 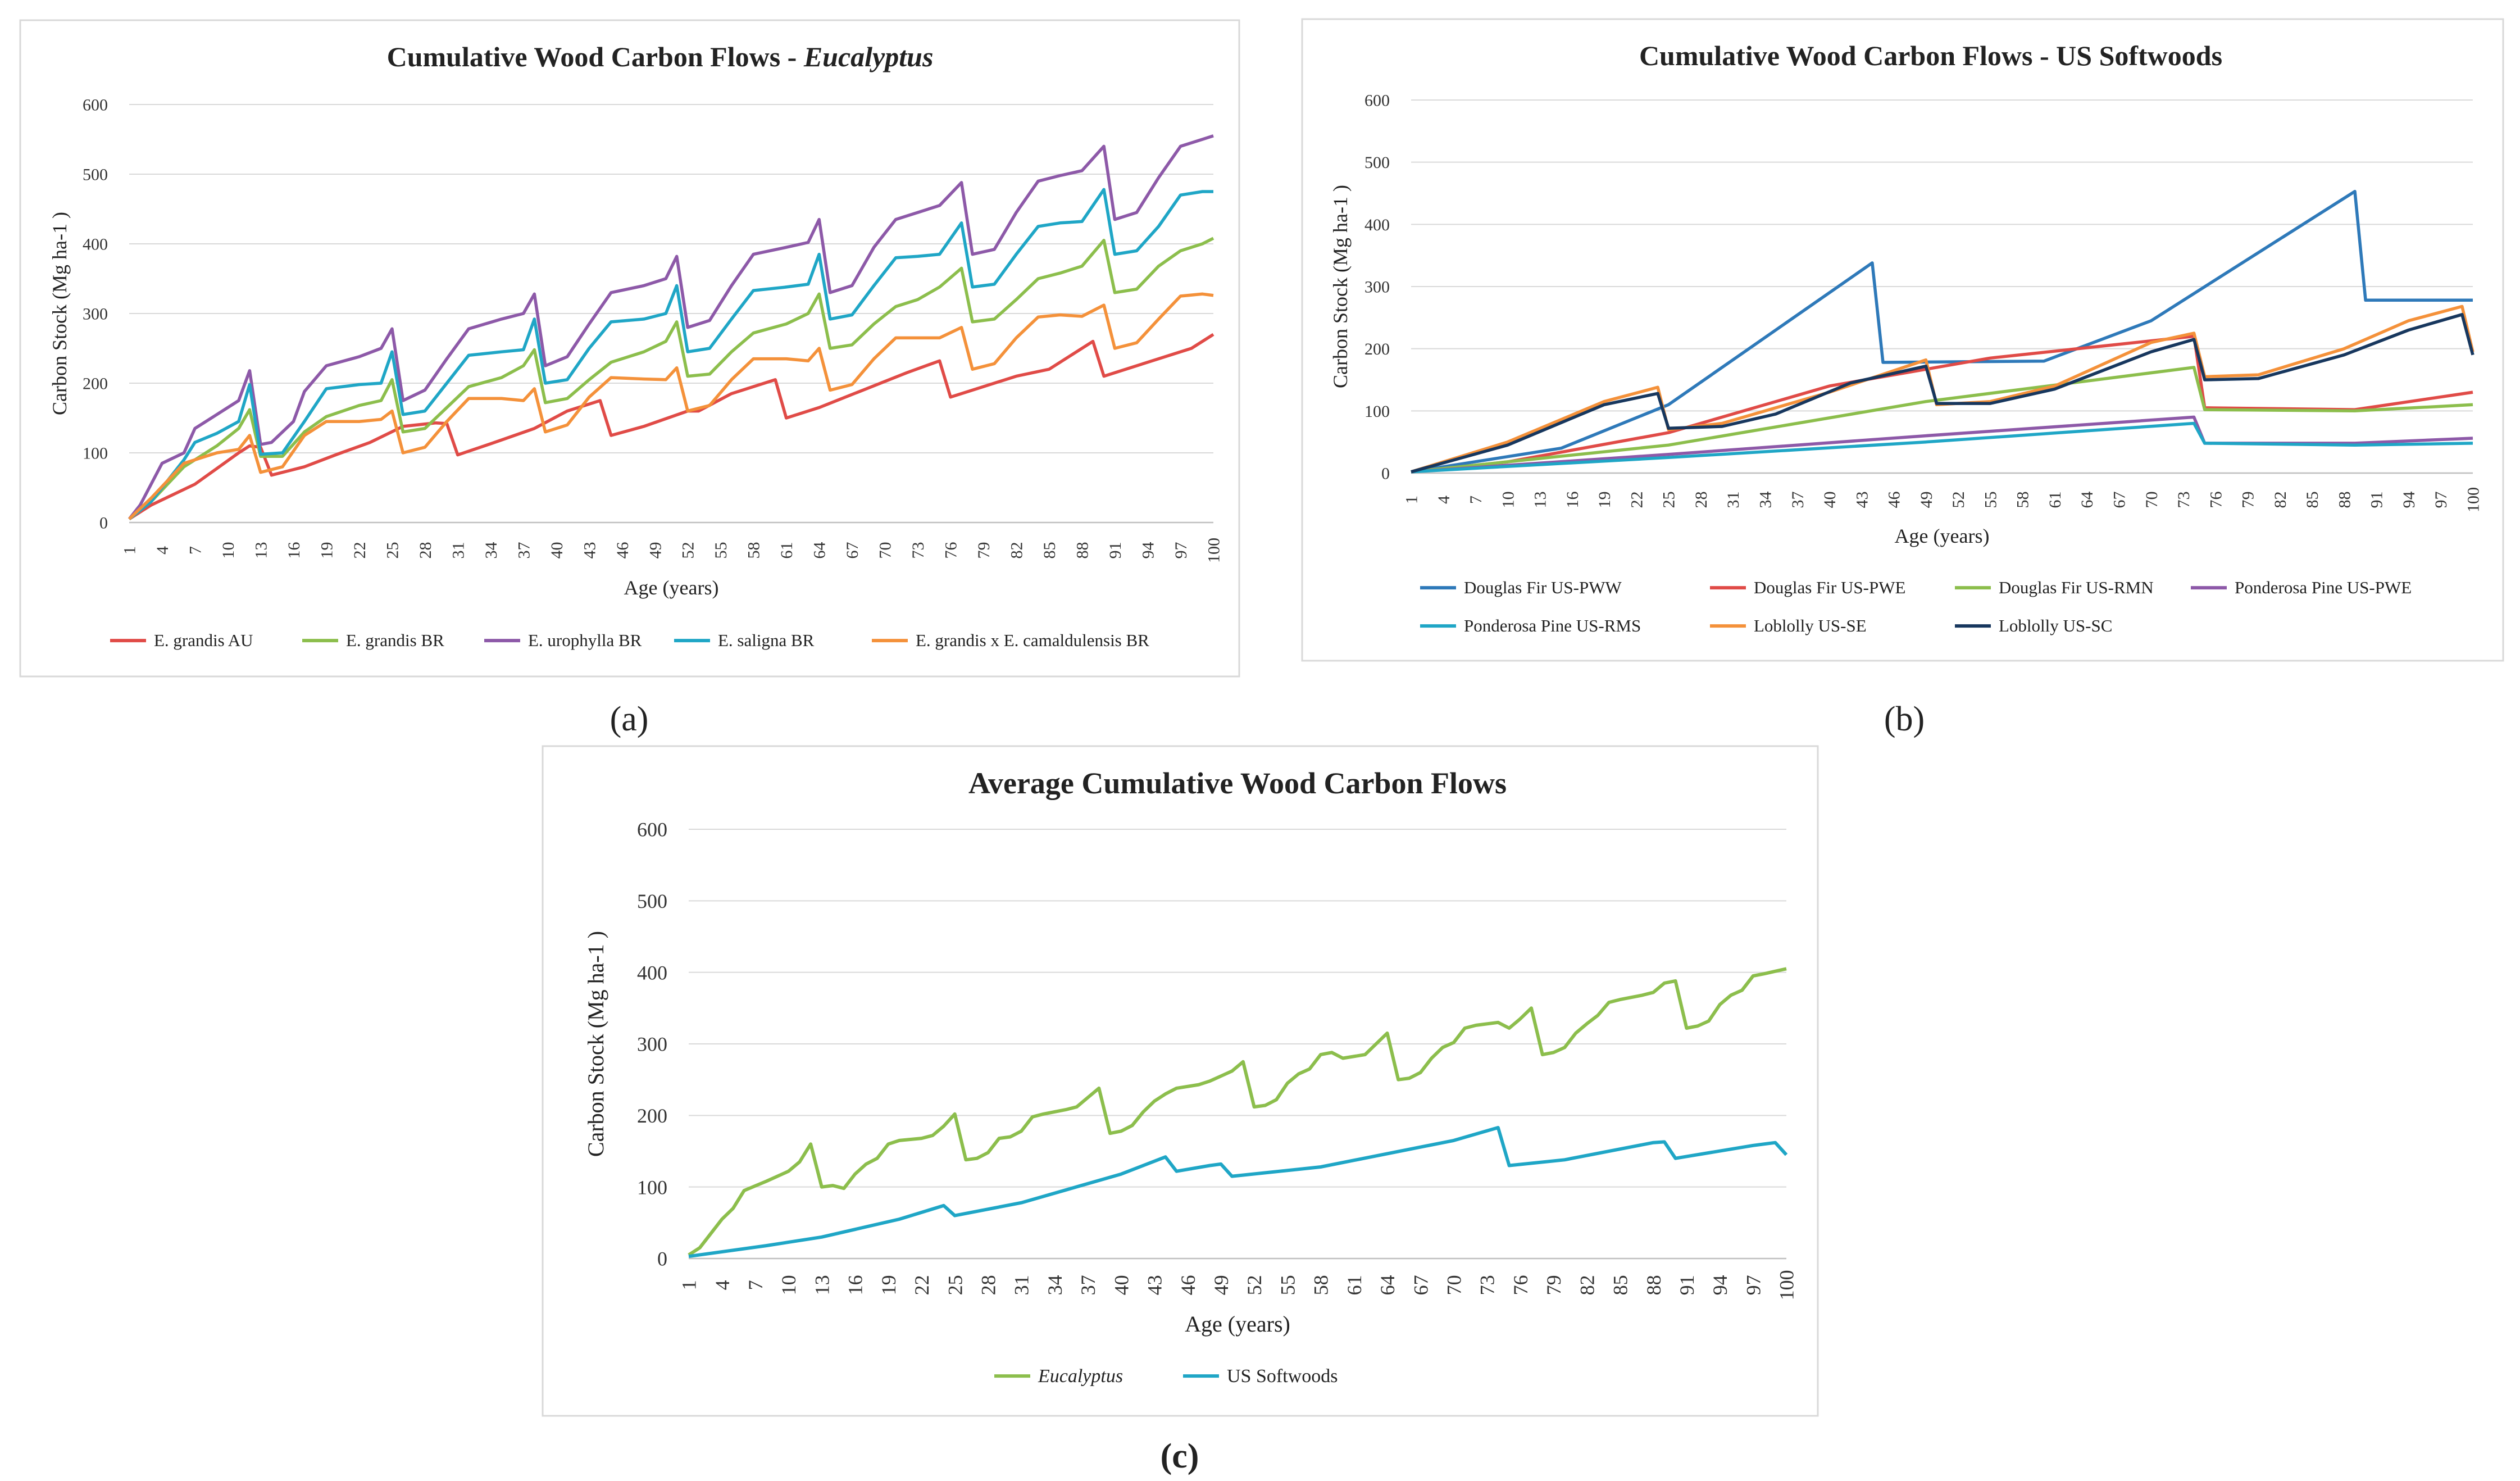 What do you see at coordinates (1017, 550) in the screenshot?
I see `x-tick-label: 82` at bounding box center [1017, 550].